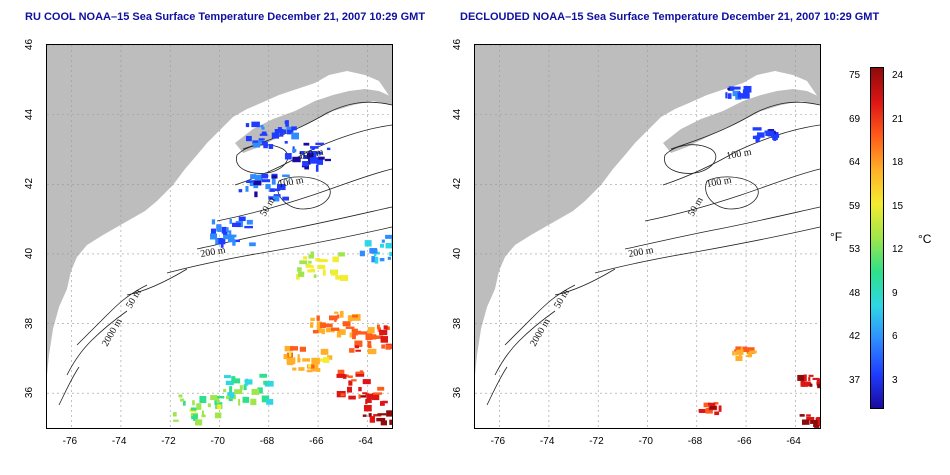  I want to click on fahrenheit-tick-2: 64, so click(855, 163).